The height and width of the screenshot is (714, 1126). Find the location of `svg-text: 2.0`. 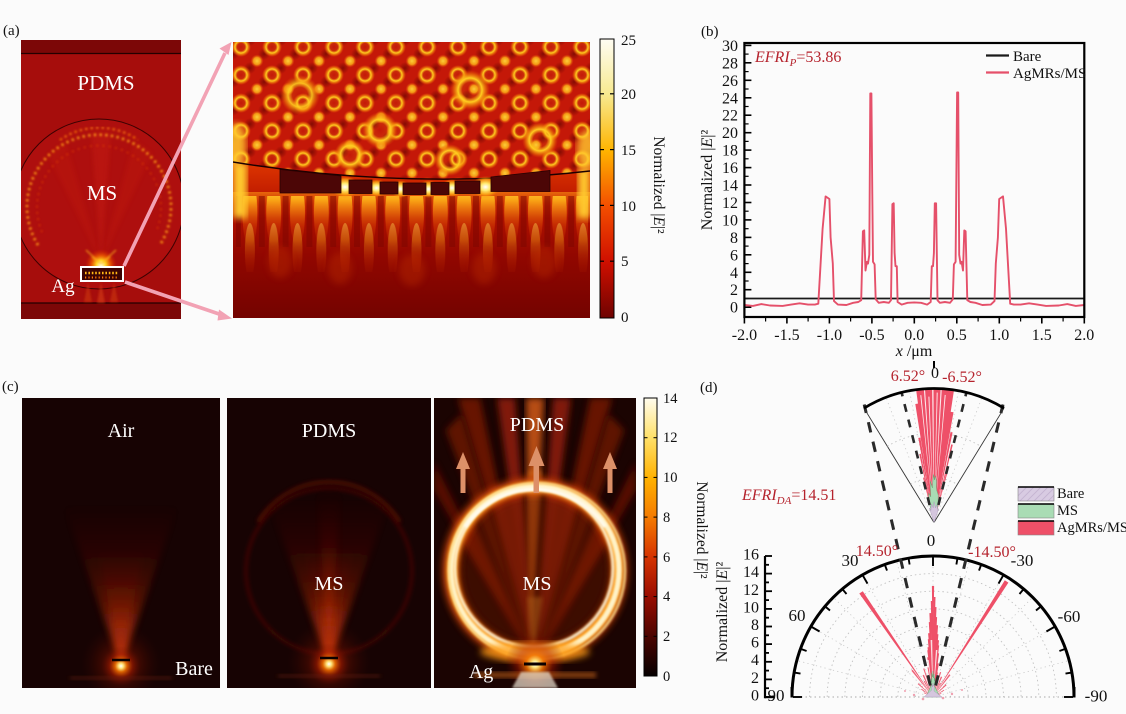

svg-text: 2.0 is located at coordinates (1084, 335).